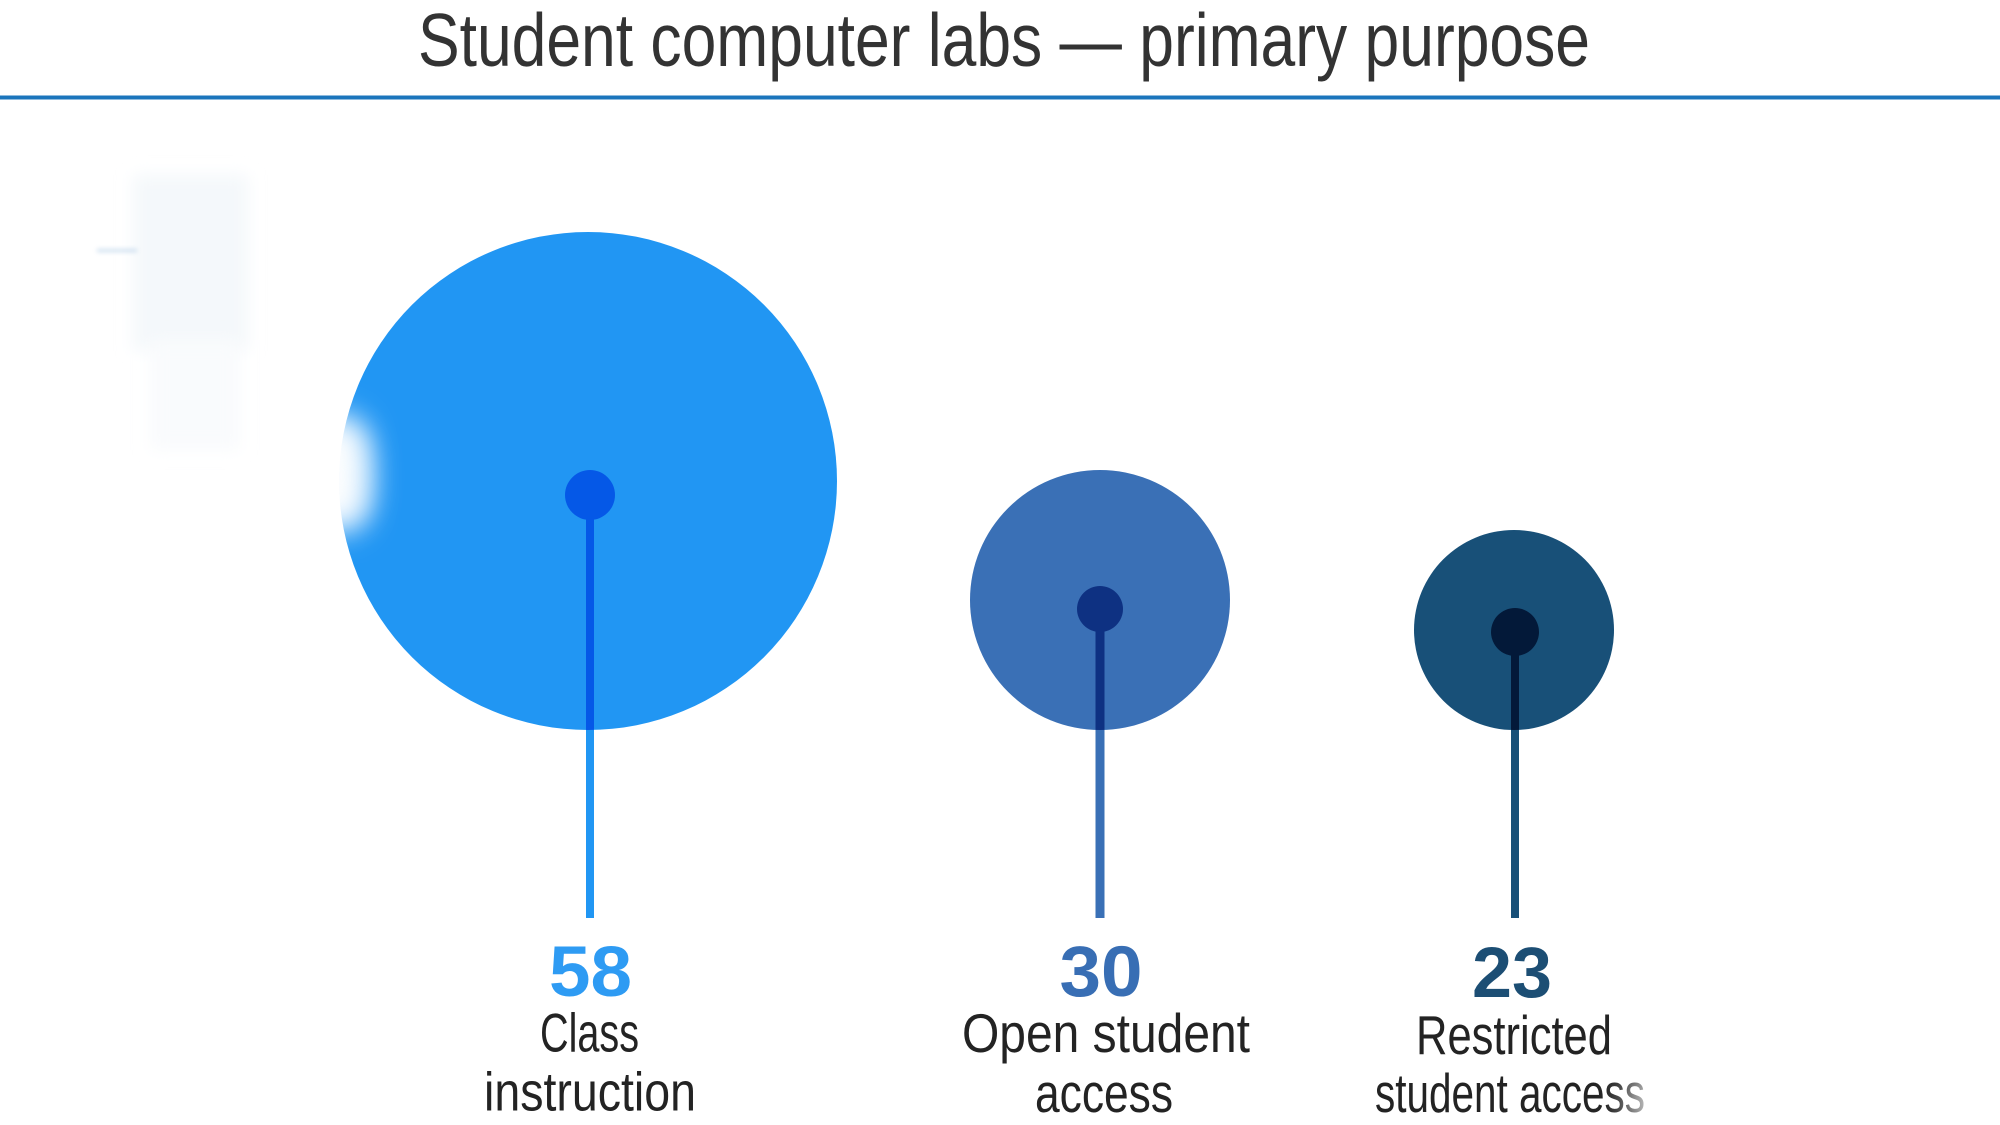 The height and width of the screenshot is (1125, 2000). Describe the element at coordinates (1104, 1093) in the screenshot. I see `svg-text: access` at that location.